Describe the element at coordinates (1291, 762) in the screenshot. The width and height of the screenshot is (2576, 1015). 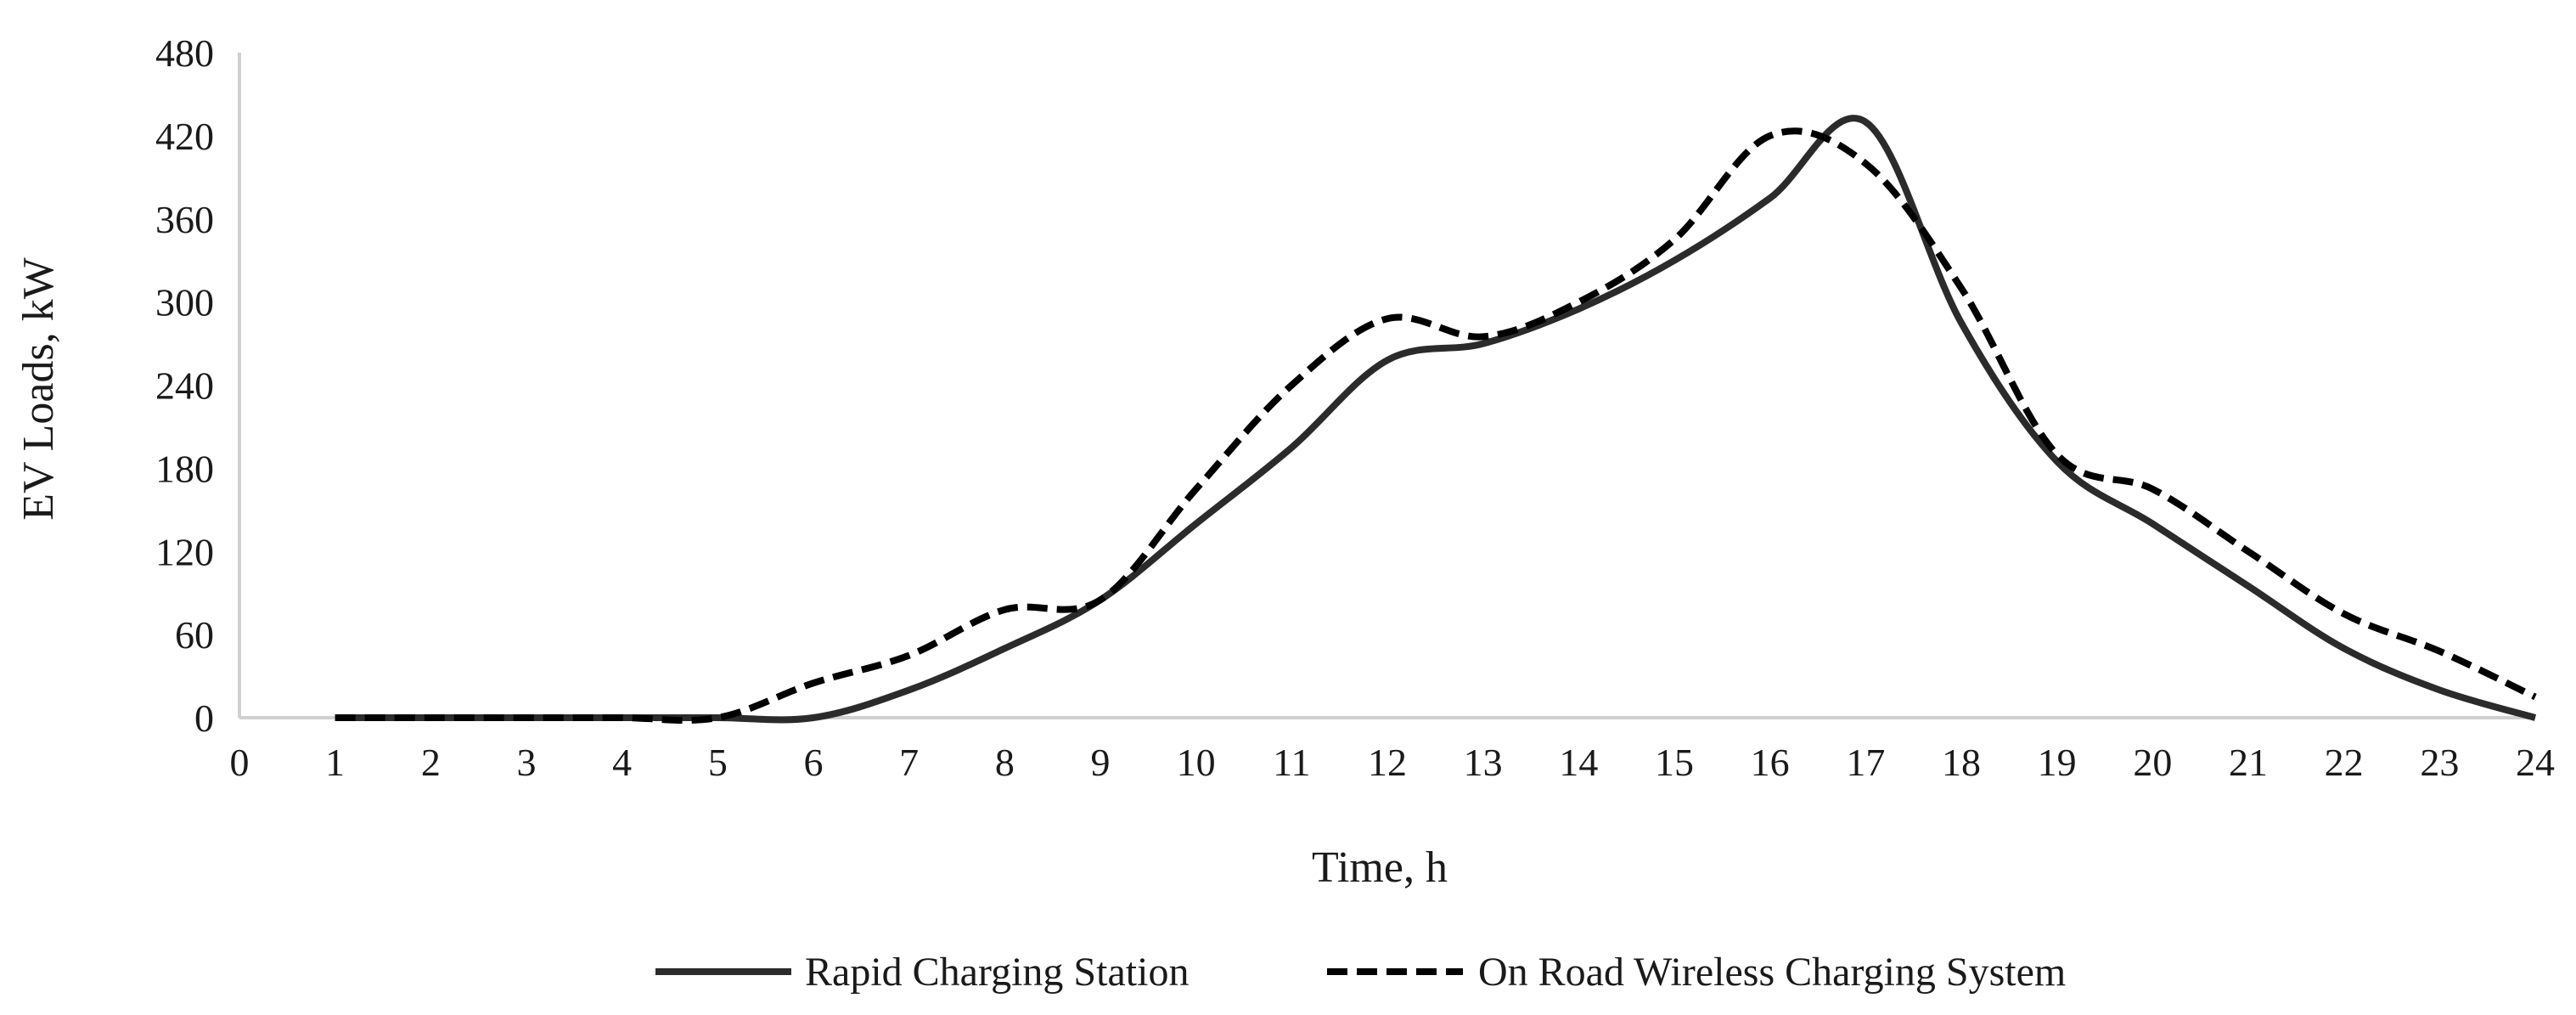
I see `x-tick-label: 11` at that location.